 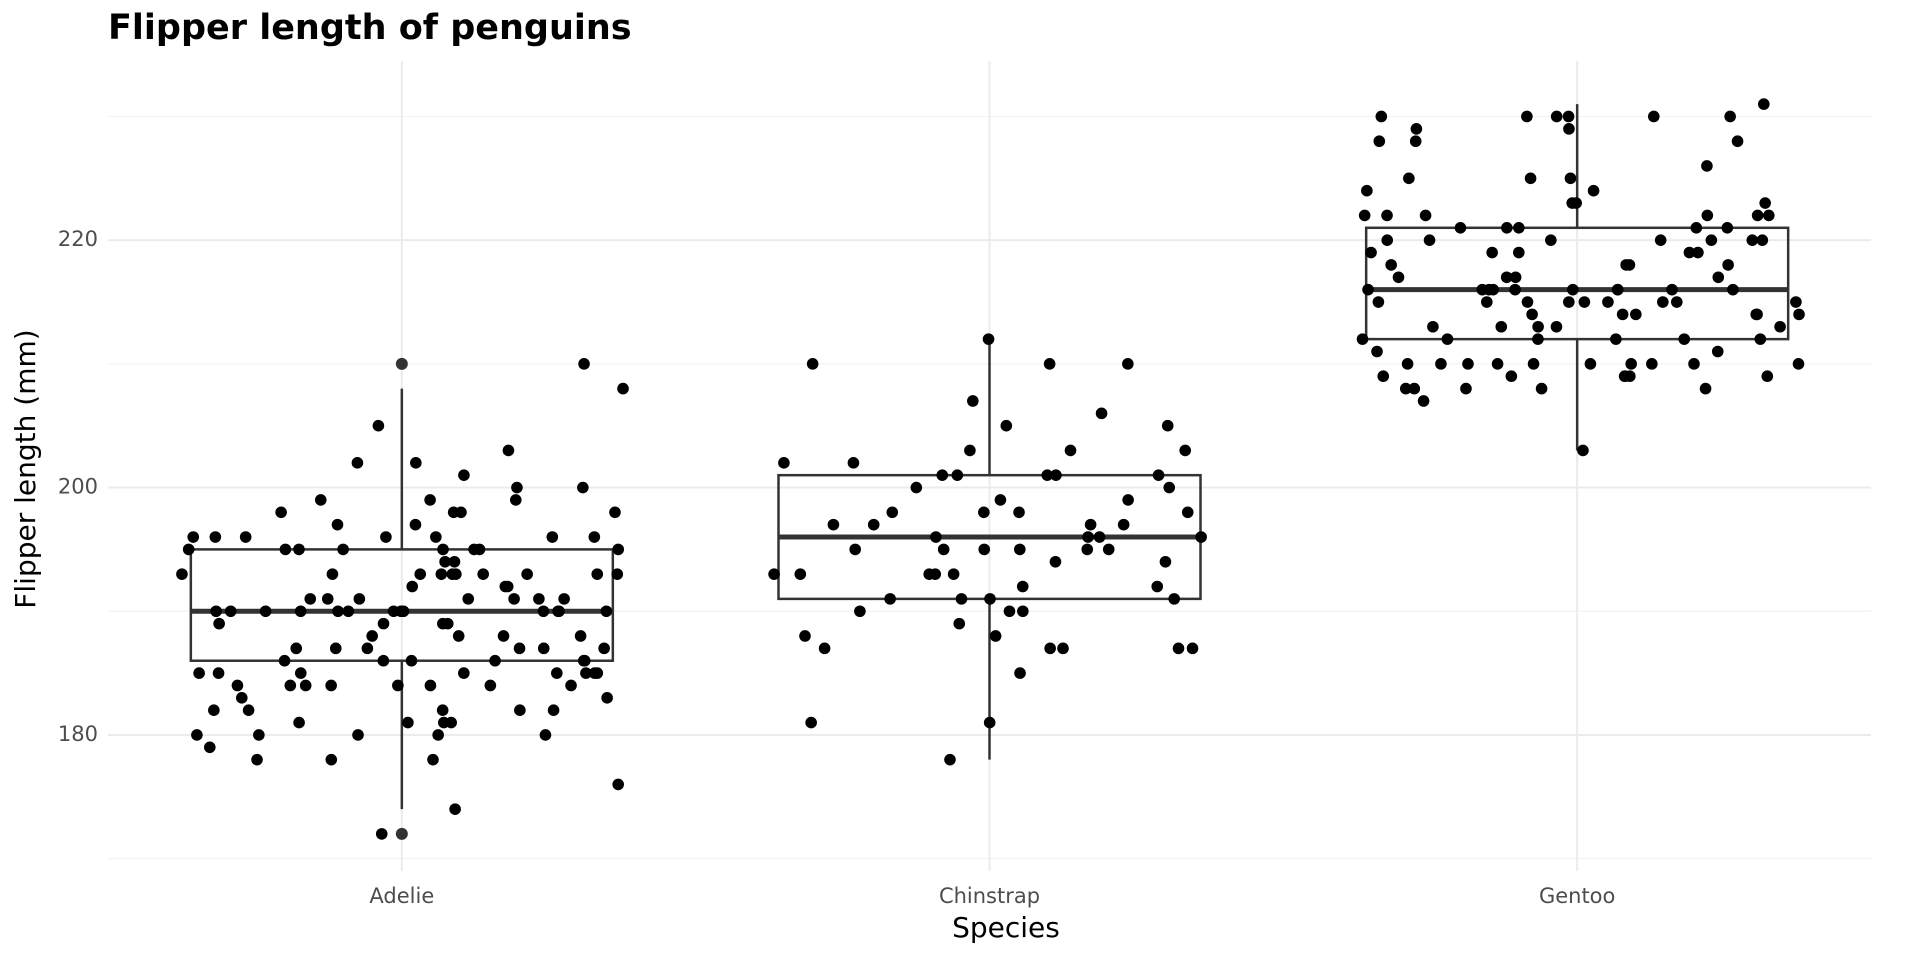 I want to click on x-tick-label: Gentoo, so click(x=1577, y=896).